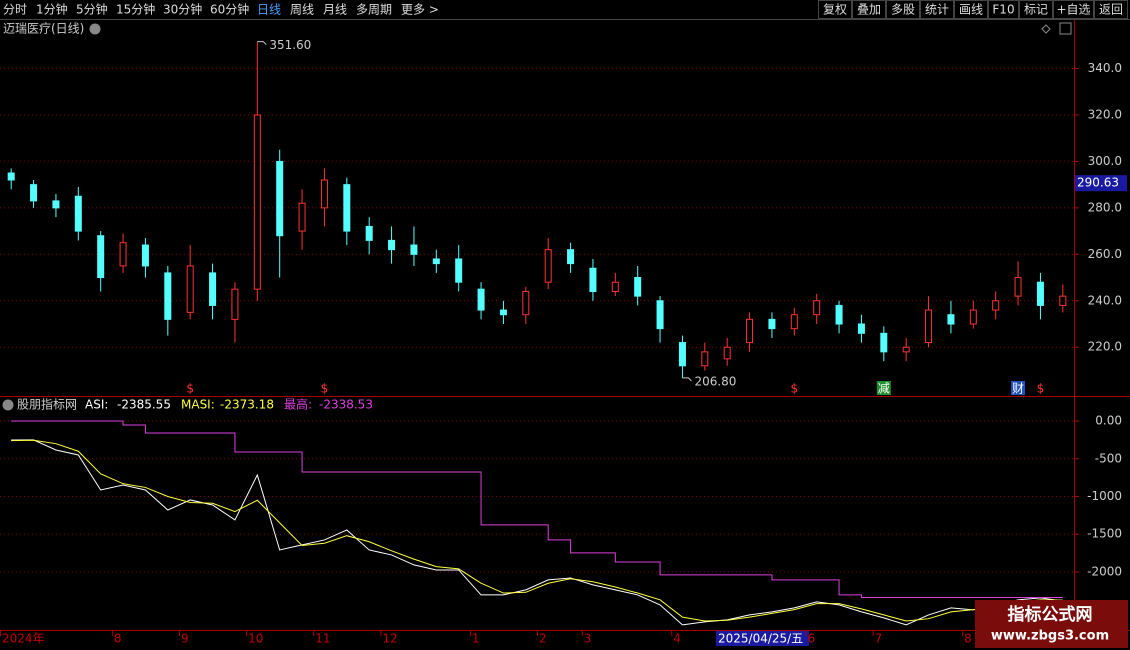 The width and height of the screenshot is (1130, 650). I want to click on watermark: 指标公式网 www.zbgs3.com, so click(1051, 624).